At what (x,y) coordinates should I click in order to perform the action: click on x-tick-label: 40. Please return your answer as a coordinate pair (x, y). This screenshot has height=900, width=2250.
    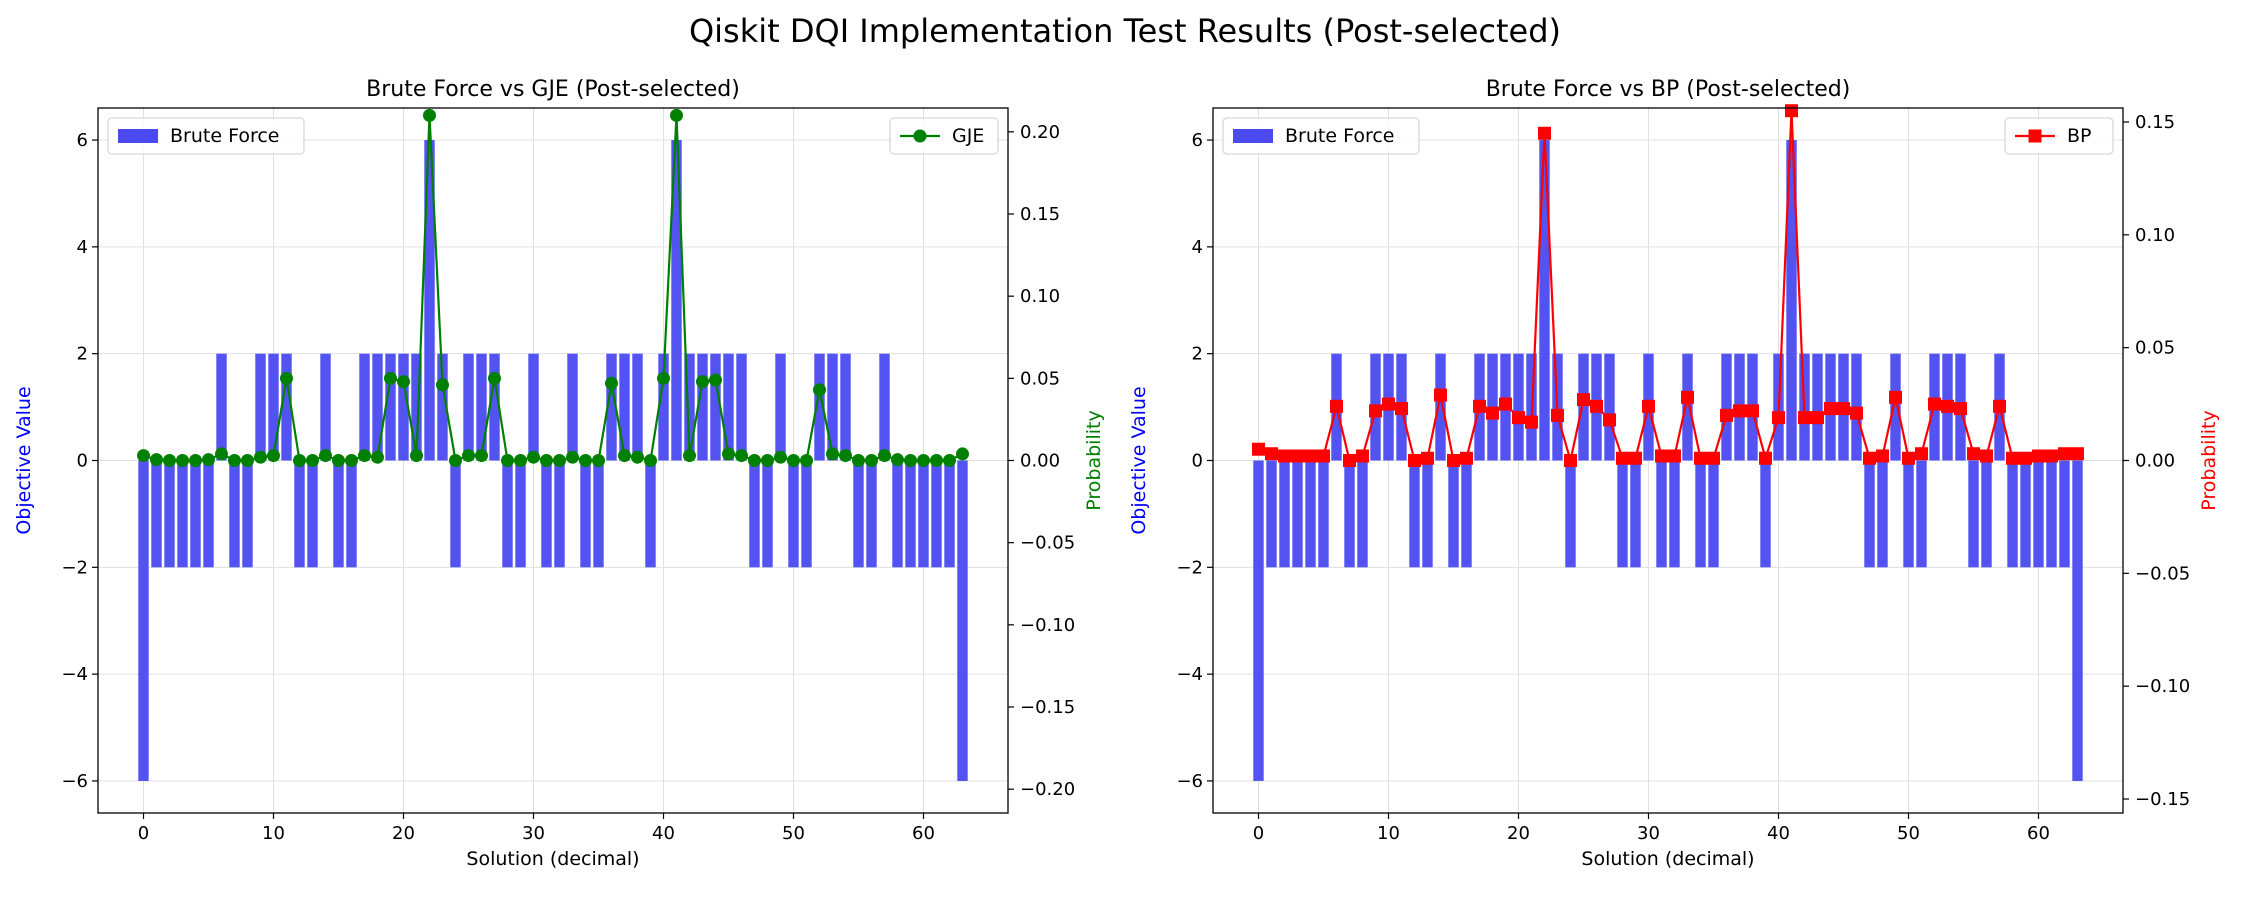
    Looking at the image, I should click on (663, 833).